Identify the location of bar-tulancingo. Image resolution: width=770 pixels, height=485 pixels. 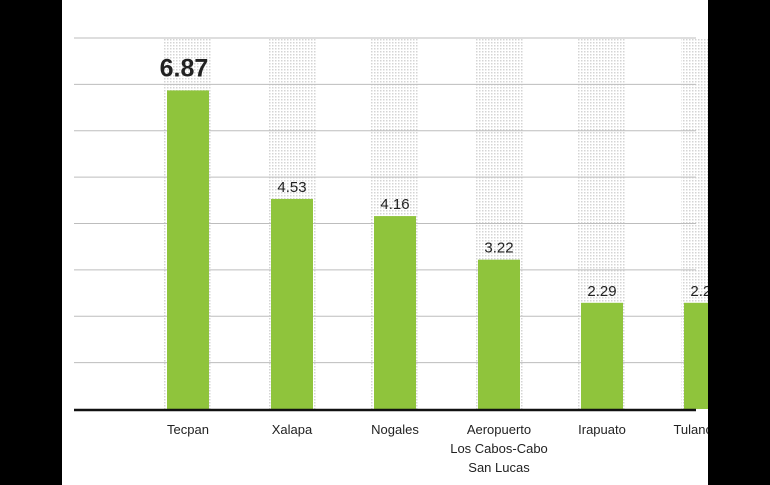
(696, 355).